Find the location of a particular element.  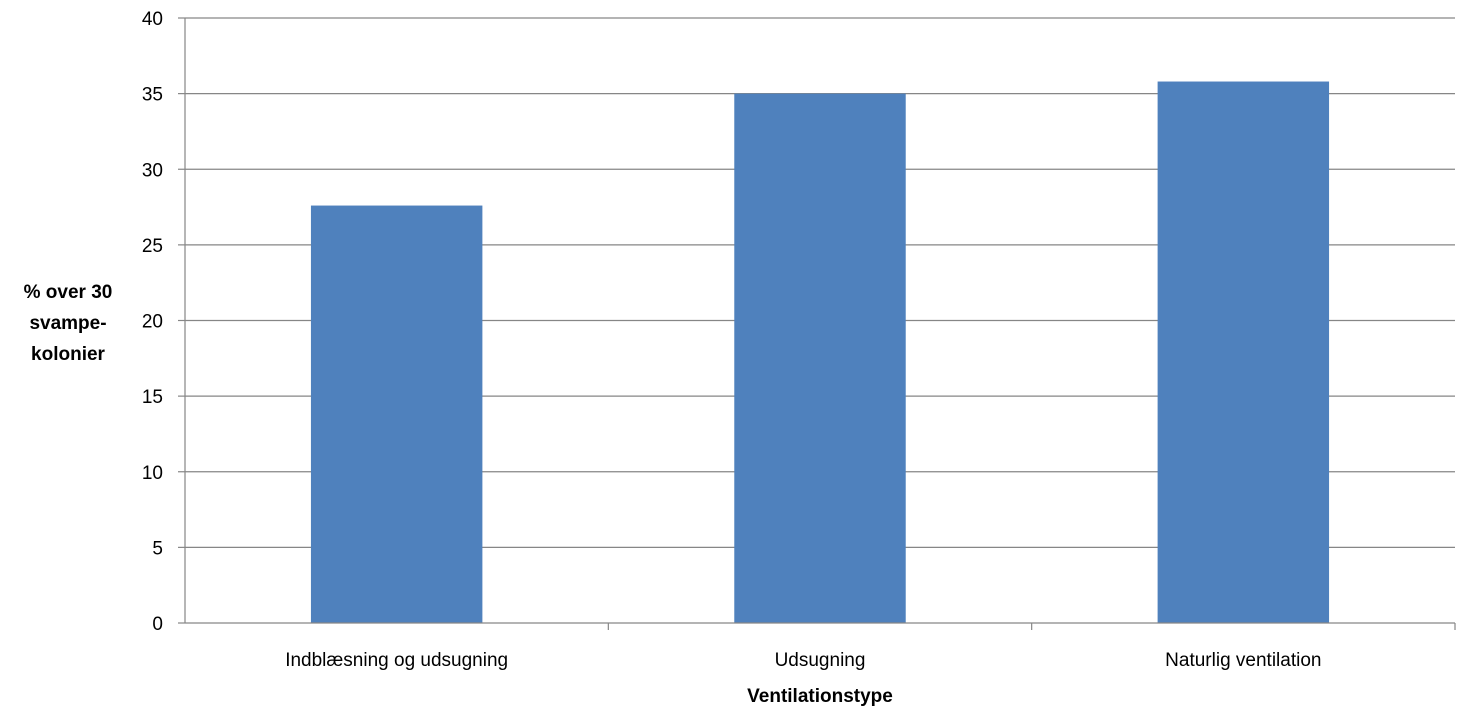

y-tick-label: 10 is located at coordinates (152, 473).